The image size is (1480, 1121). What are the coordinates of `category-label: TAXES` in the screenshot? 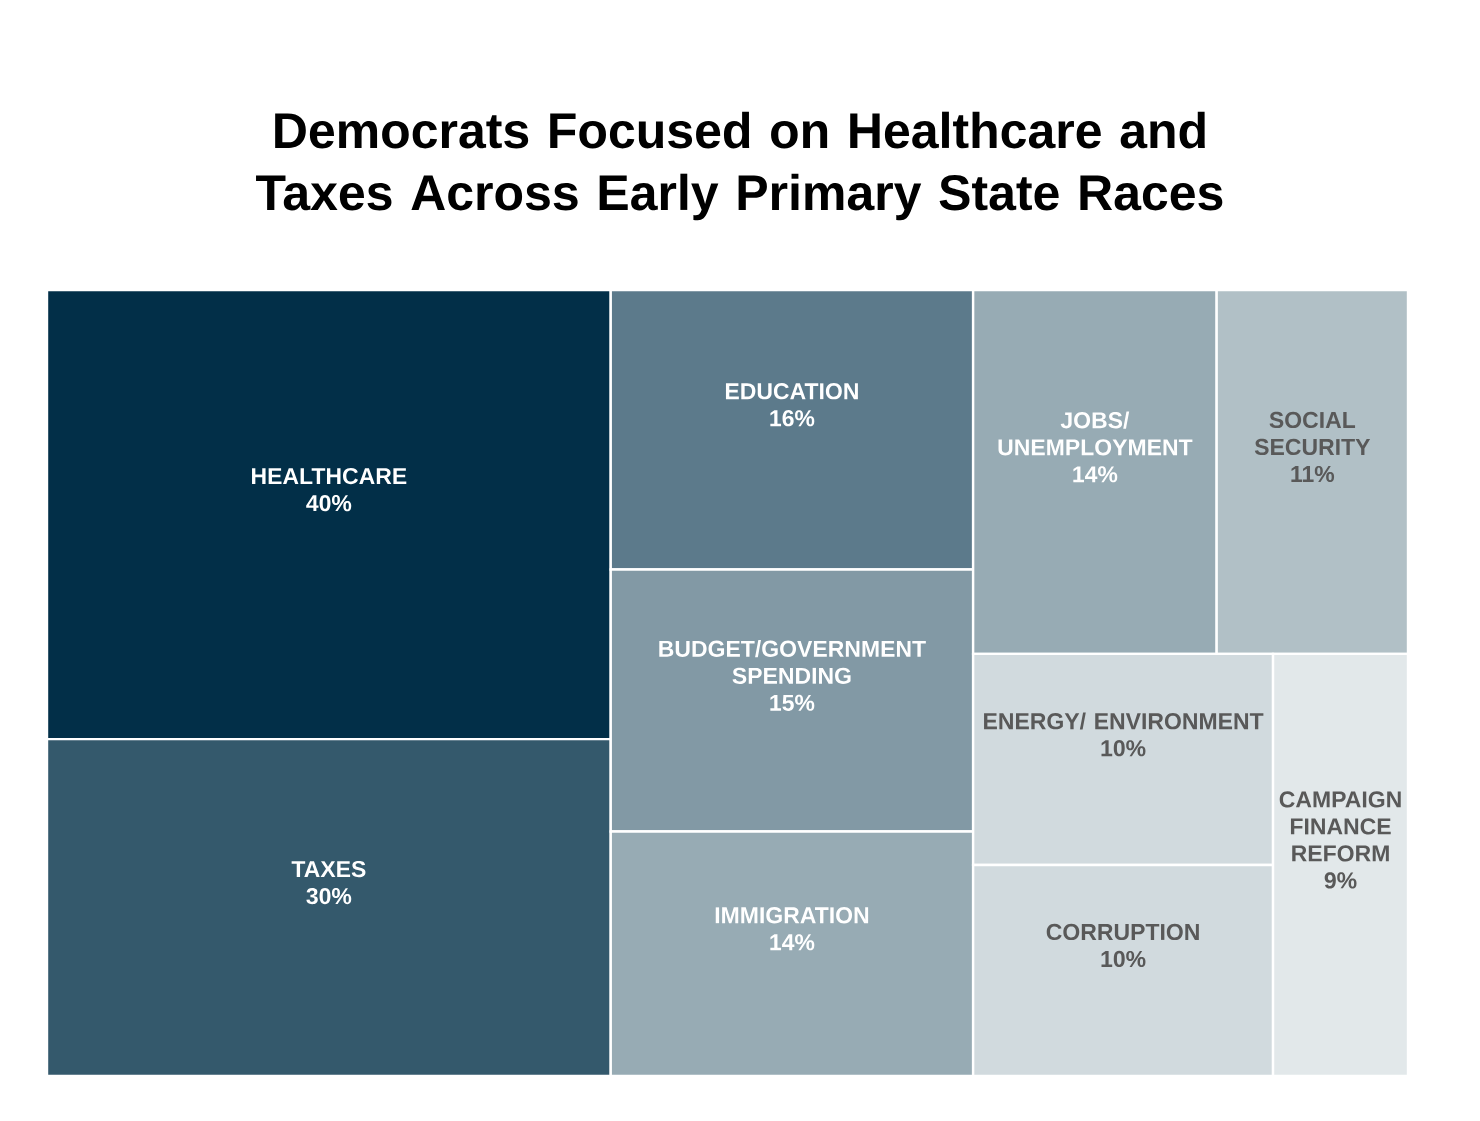 It's located at (328, 869).